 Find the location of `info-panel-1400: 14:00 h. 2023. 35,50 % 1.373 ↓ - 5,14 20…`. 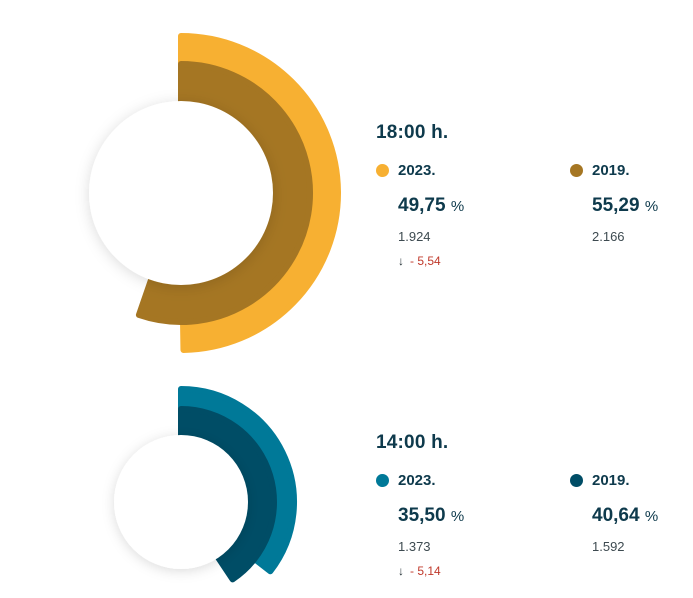

info-panel-1400: 14:00 h. 2023. 35,50 % 1.373 ↓ - 5,14 20… is located at coordinates (526, 512).